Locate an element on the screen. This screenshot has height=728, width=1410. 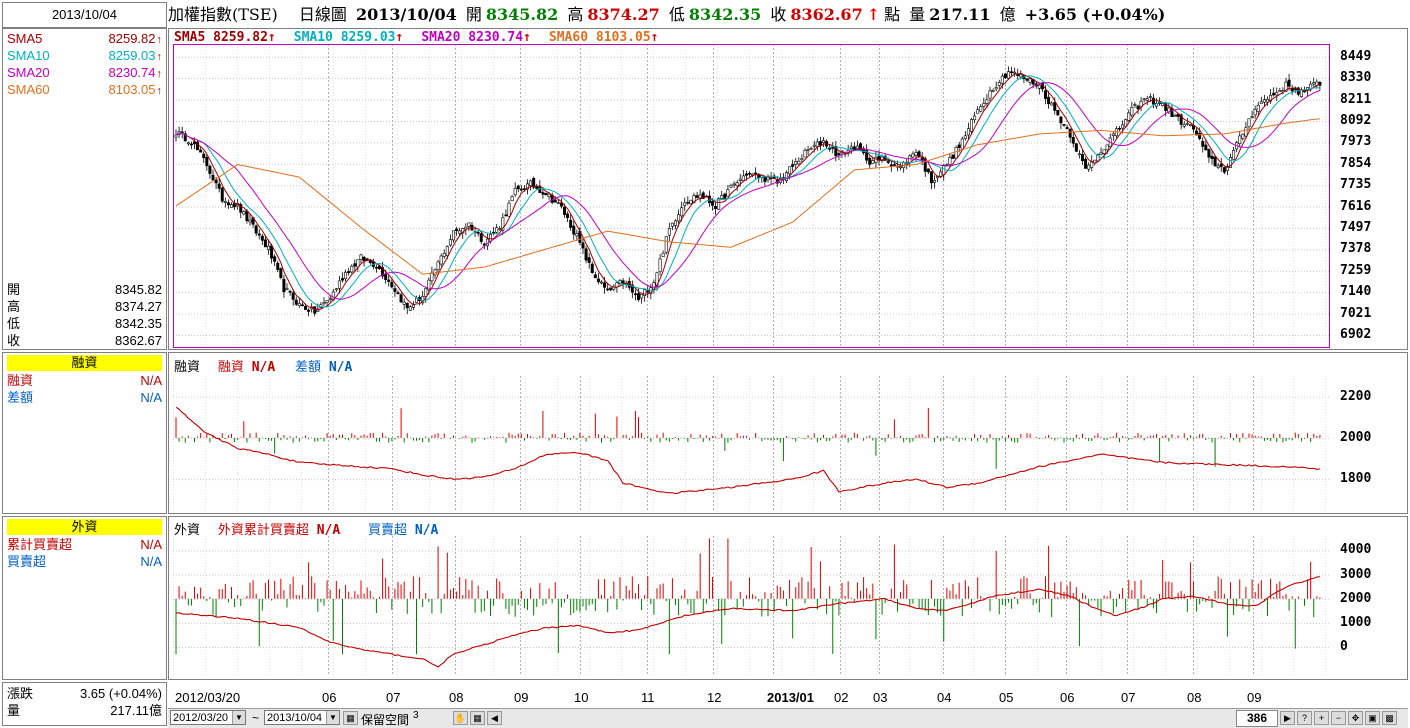
scroll-left-icon: ◀ is located at coordinates (494, 718).